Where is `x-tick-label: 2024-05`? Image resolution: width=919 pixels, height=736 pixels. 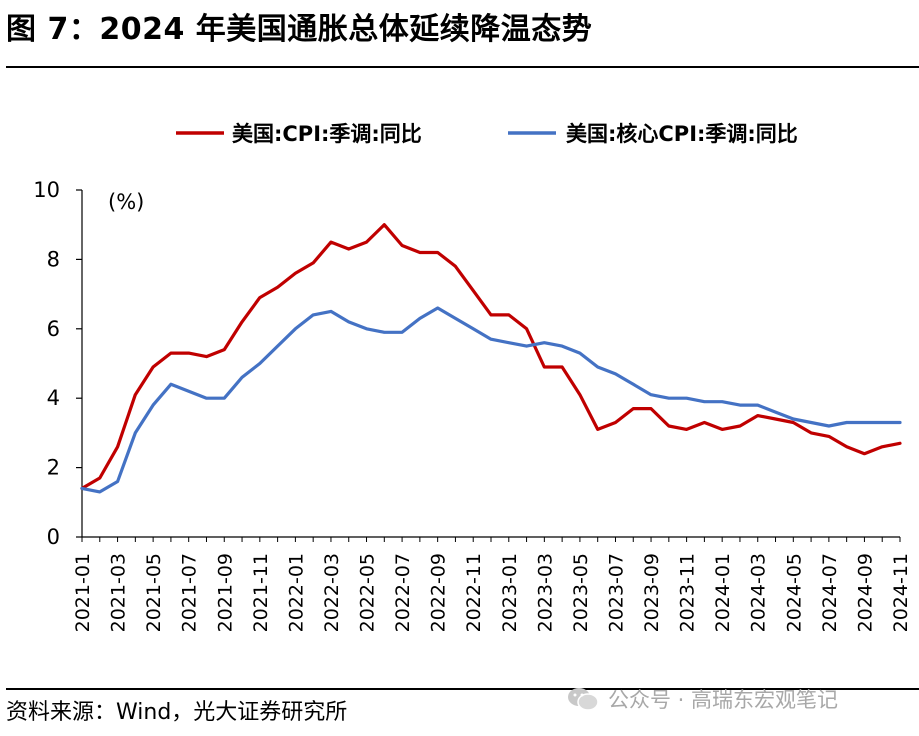 x-tick-label: 2024-05 is located at coordinates (794, 592).